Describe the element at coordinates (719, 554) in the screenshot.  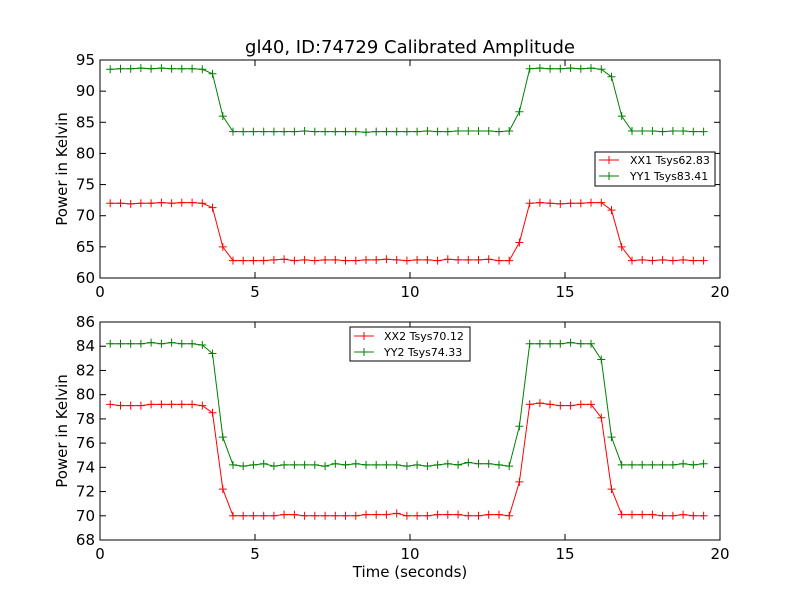
I see `x-tick-label: 20` at that location.